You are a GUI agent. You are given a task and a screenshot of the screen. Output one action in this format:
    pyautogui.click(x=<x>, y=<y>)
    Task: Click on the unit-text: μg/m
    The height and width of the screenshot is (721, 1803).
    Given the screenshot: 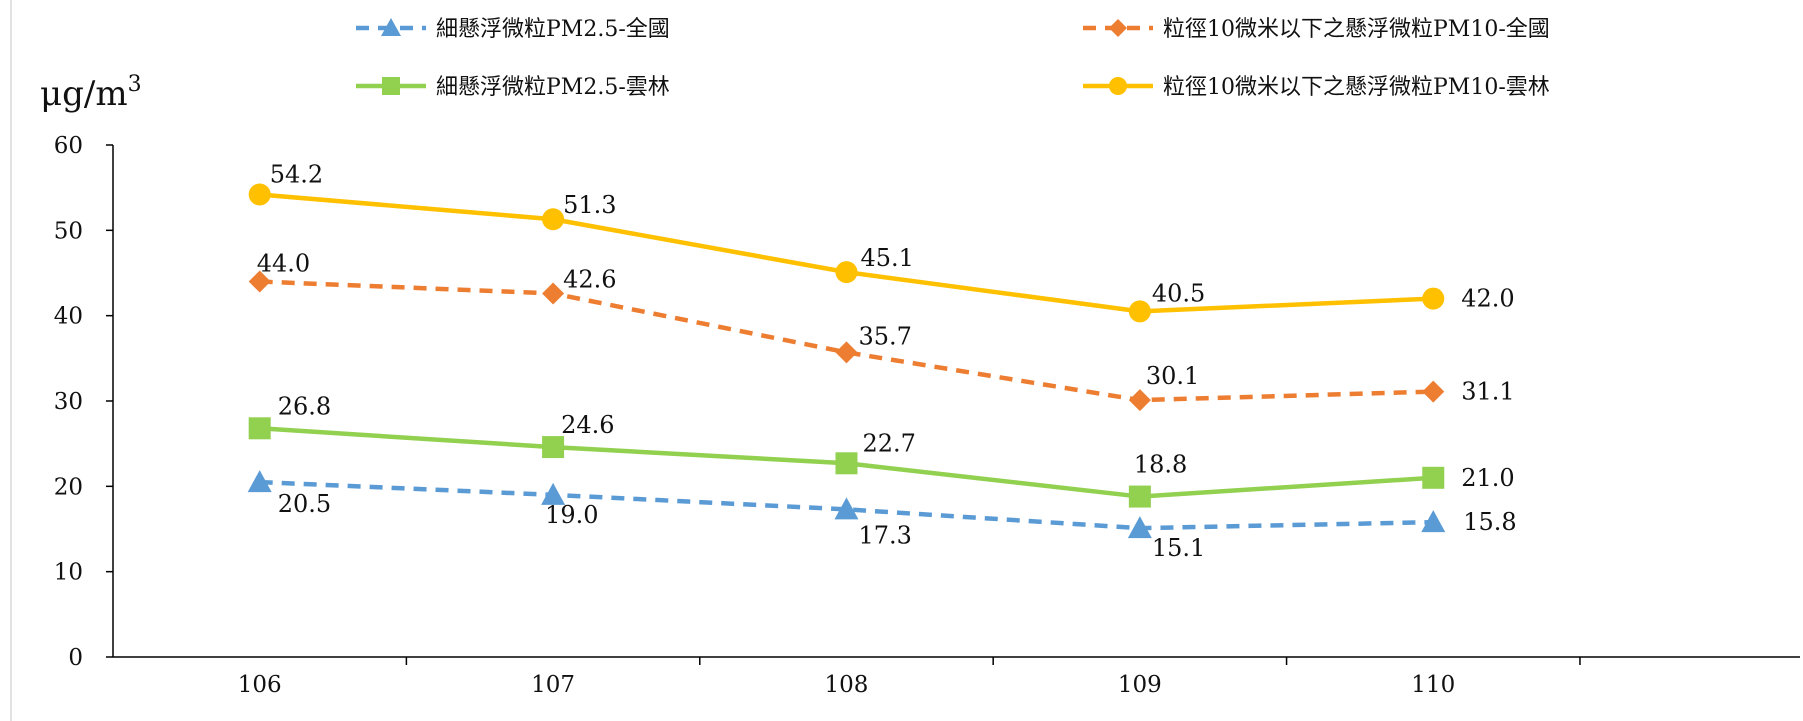 What is the action you would take?
    pyautogui.click(x=84, y=94)
    